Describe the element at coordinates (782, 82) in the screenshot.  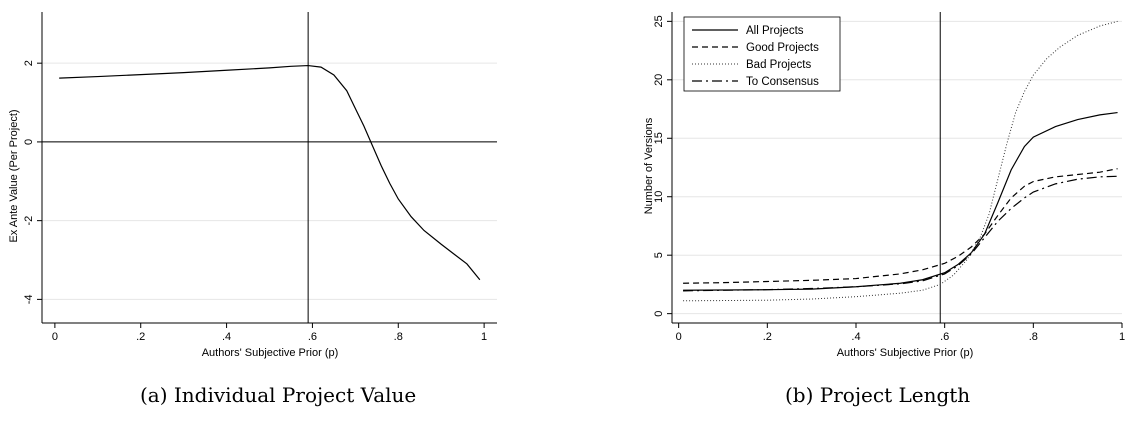
I see `legend-label-to-consensus: To Consensus` at that location.